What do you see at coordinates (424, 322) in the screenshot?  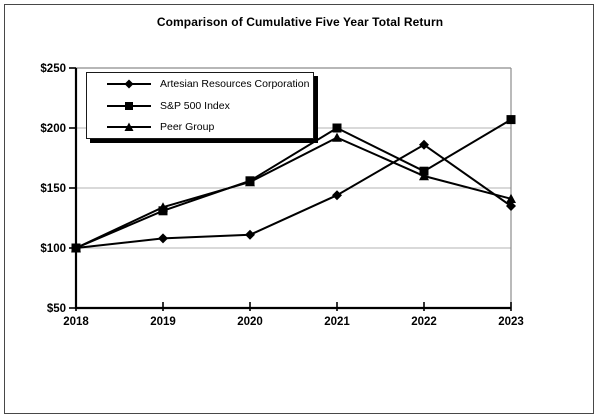 I see `x-tick-label: 2022` at bounding box center [424, 322].